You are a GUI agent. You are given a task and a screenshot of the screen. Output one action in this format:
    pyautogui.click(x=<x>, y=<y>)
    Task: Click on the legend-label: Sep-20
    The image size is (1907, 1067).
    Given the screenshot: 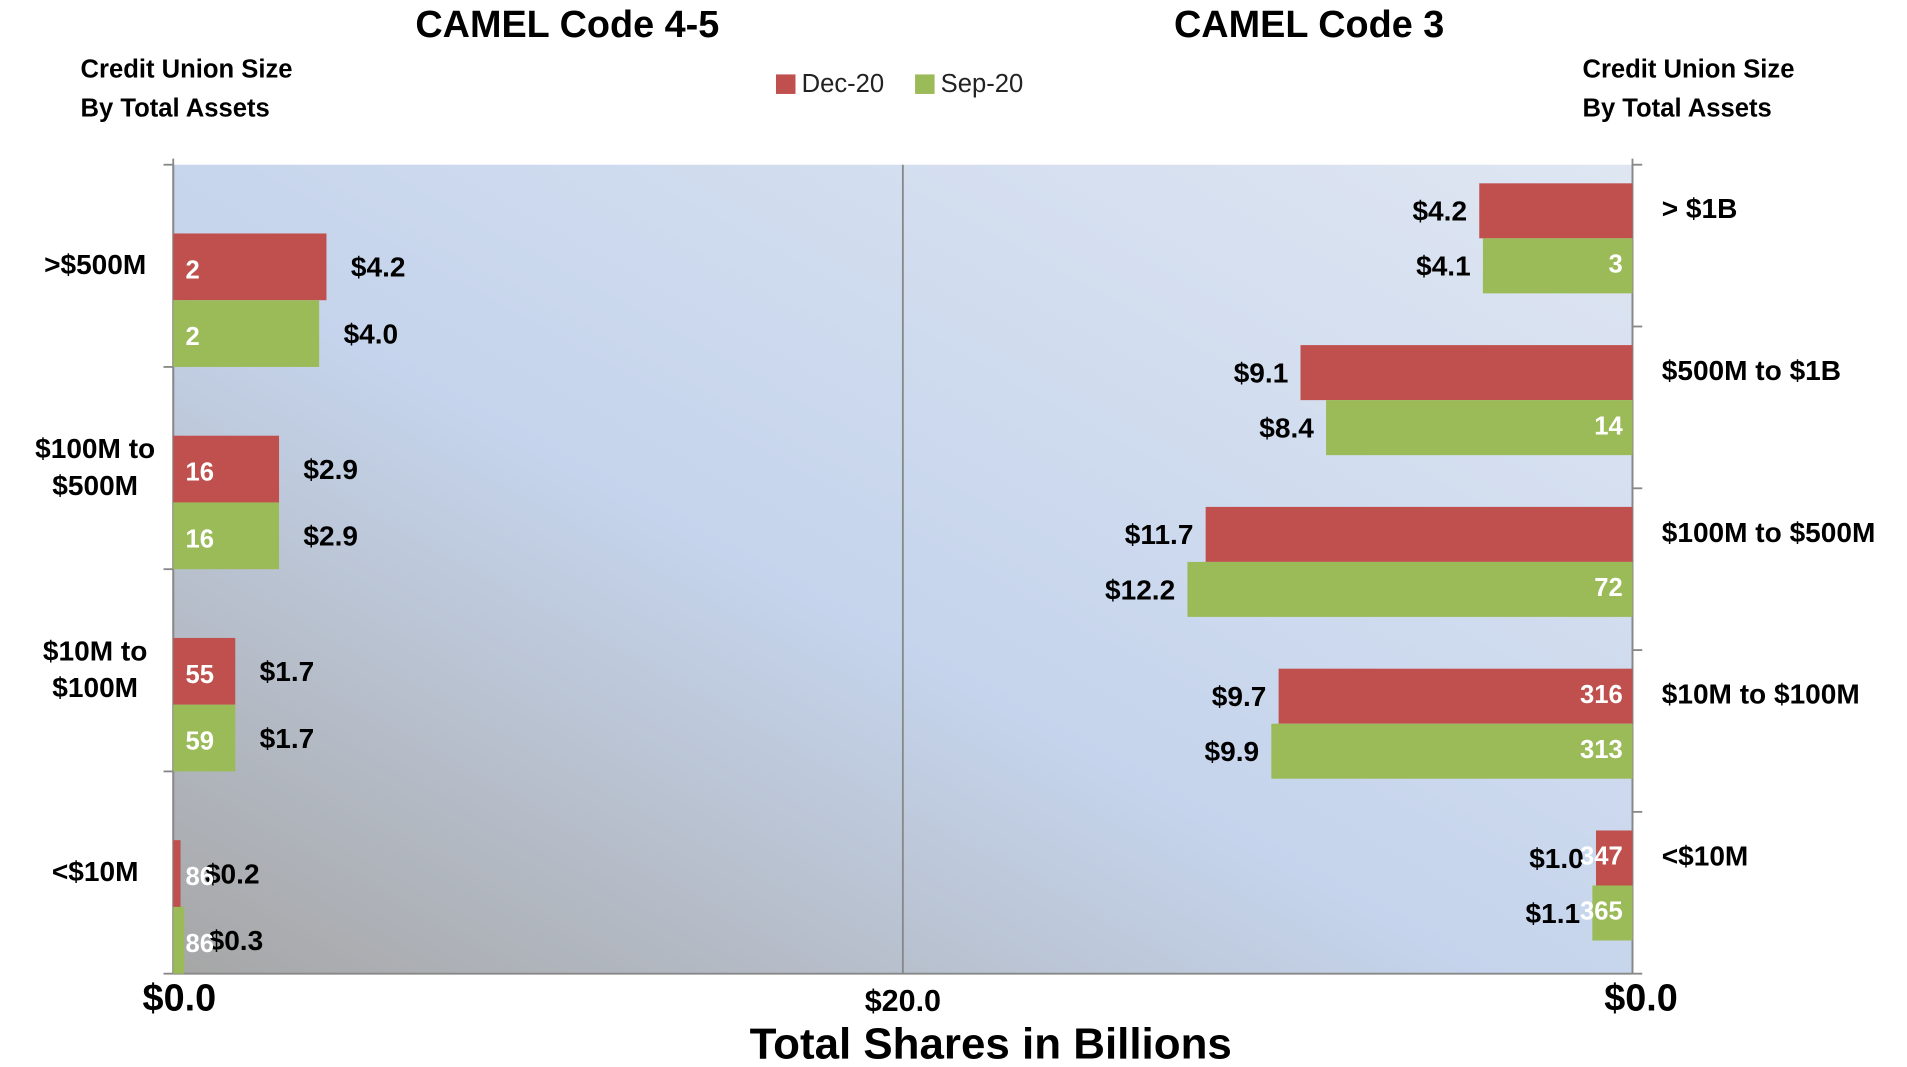 What is the action you would take?
    pyautogui.click(x=982, y=84)
    